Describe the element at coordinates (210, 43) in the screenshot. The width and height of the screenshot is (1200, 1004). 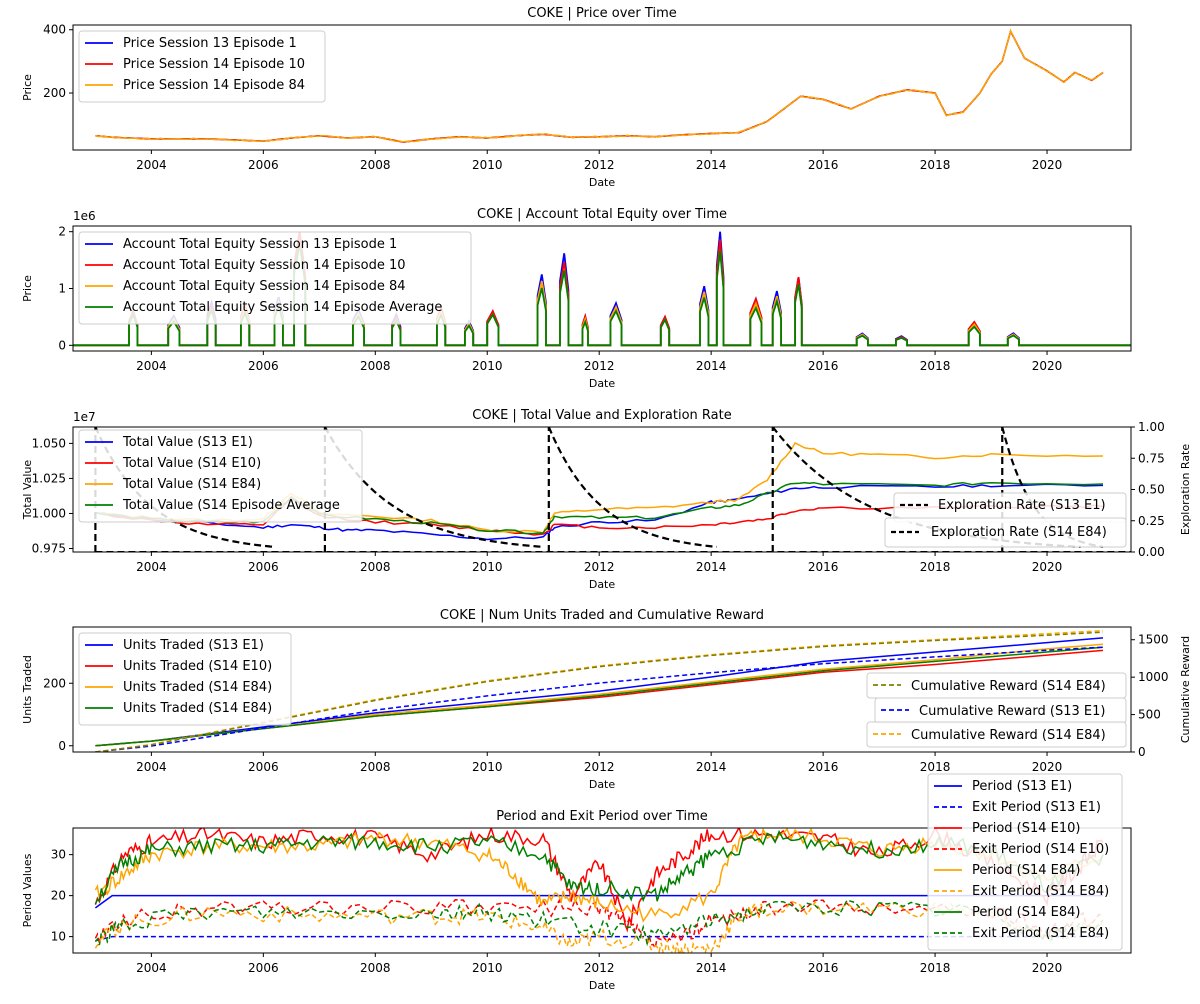
I see `legend-label: Price Session 13 Episode 1` at that location.